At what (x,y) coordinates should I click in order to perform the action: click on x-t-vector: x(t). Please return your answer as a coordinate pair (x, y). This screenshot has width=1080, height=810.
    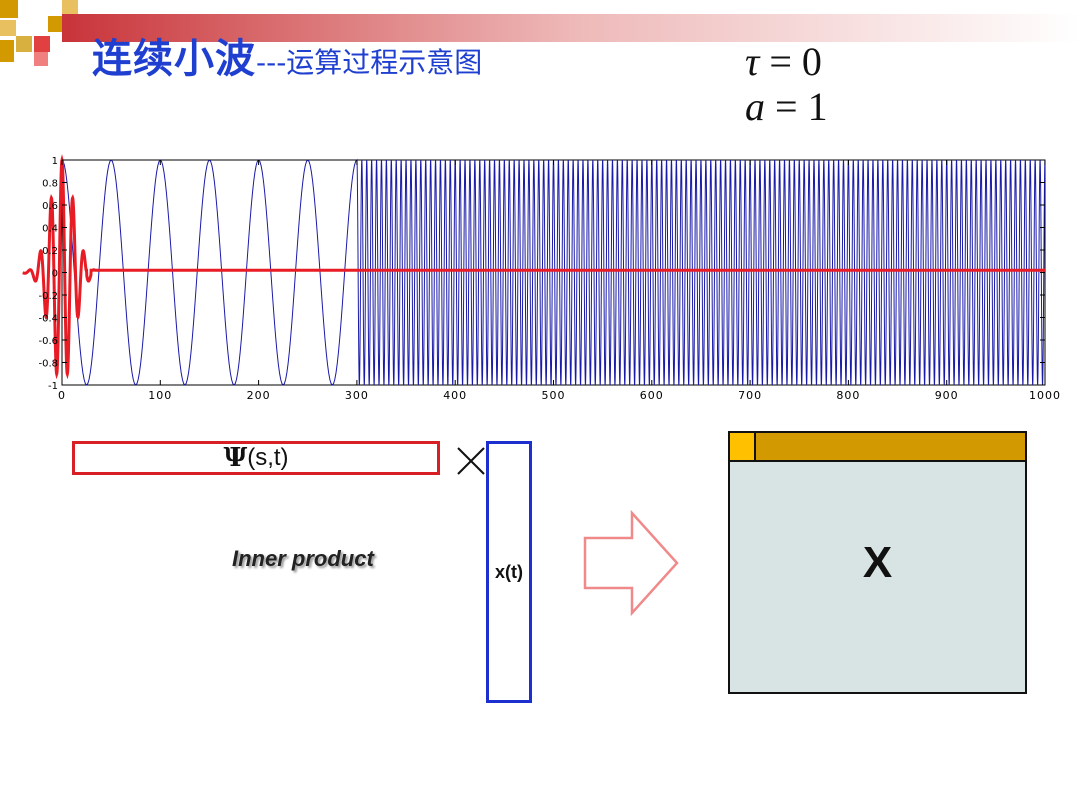
    Looking at the image, I should click on (509, 572).